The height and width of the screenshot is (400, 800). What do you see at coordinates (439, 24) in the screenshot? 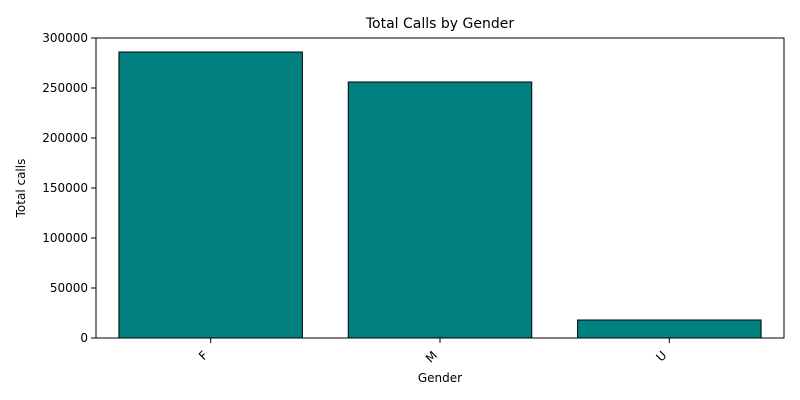
I see `chart-title: Total Calls by Gender` at bounding box center [439, 24].